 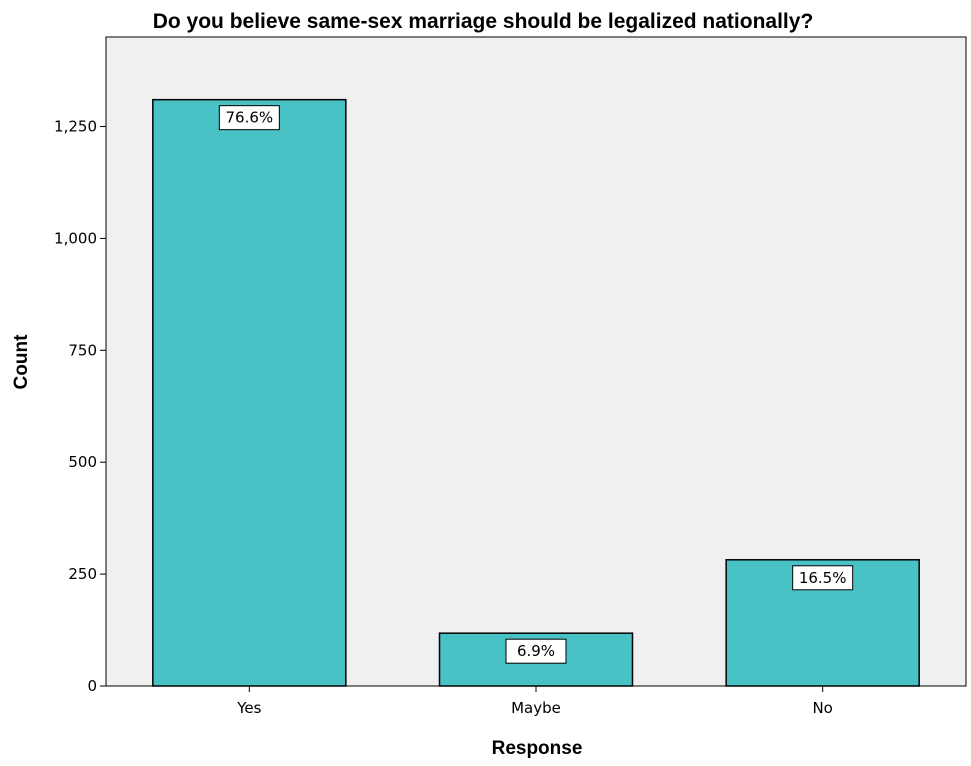 I want to click on data-label-box-yes, so click(x=249, y=118).